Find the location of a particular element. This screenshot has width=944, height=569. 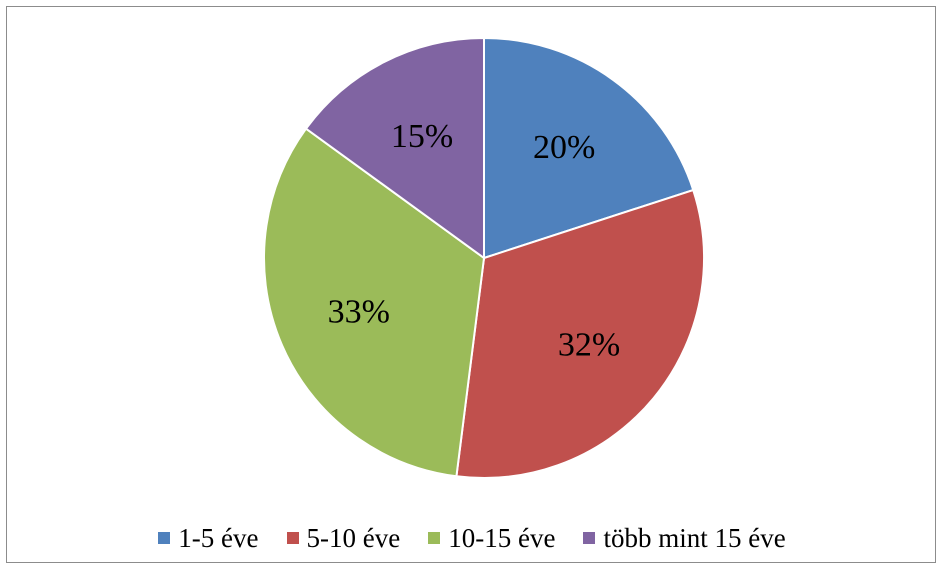

legend-swatch-15plus is located at coordinates (589, 538).